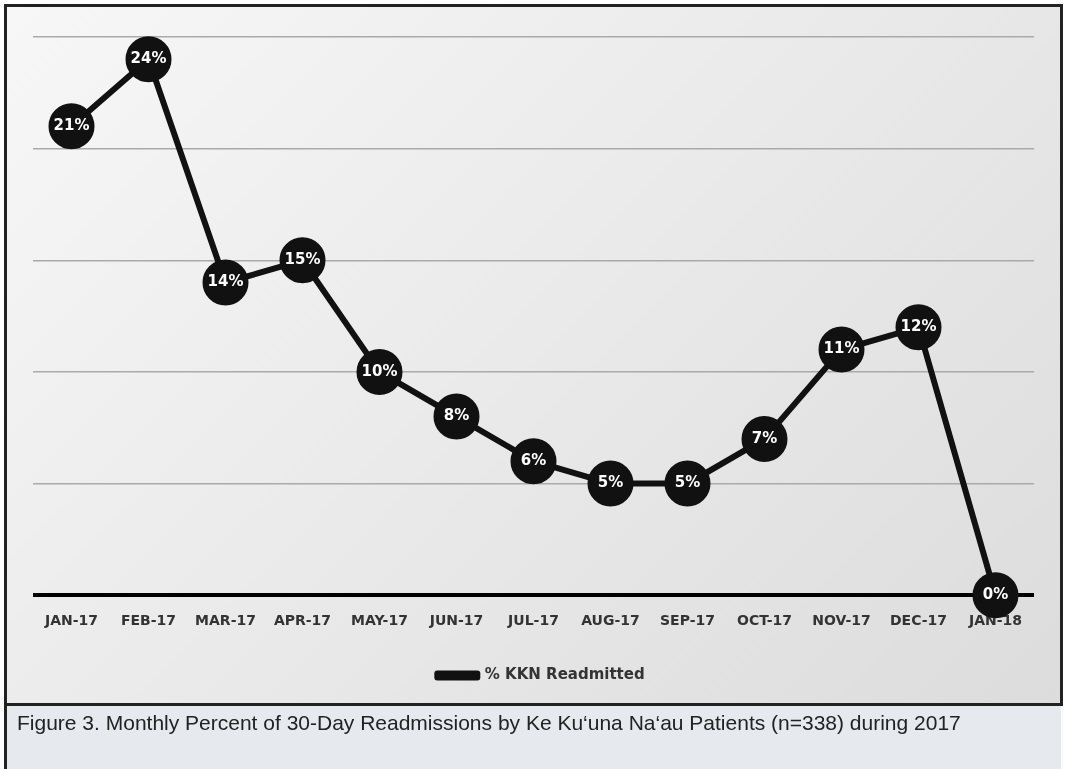 The height and width of the screenshot is (769, 1065). I want to click on x-tick-label: JUN-17, so click(456, 620).